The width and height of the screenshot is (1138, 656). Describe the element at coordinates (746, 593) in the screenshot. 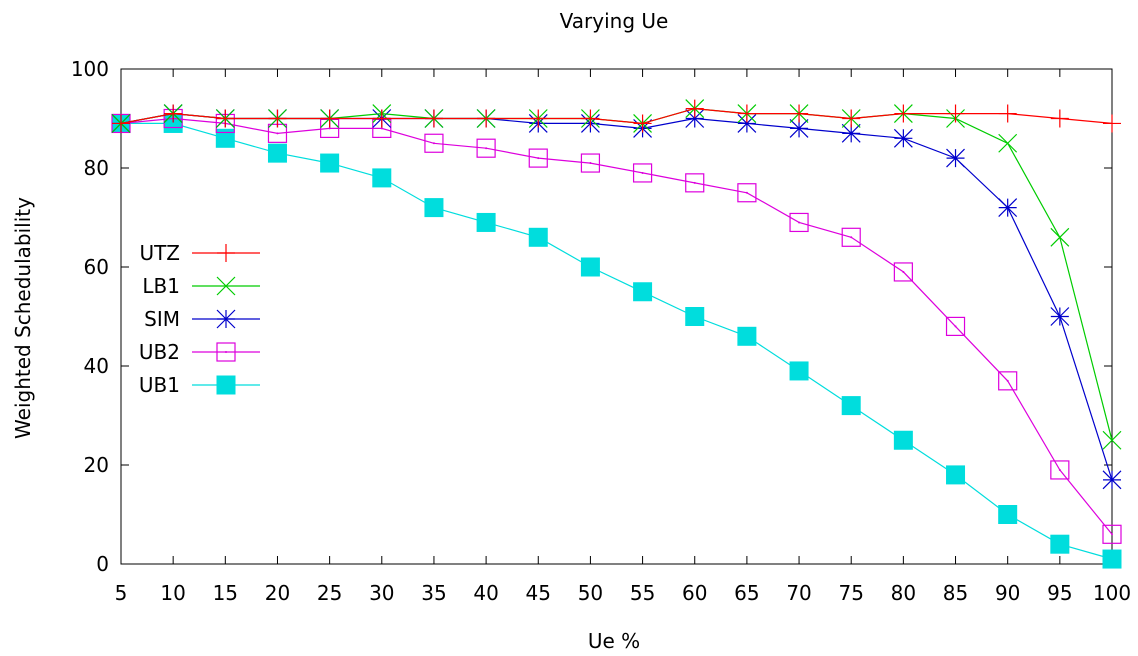

I see `x-tick-label: 65` at that location.